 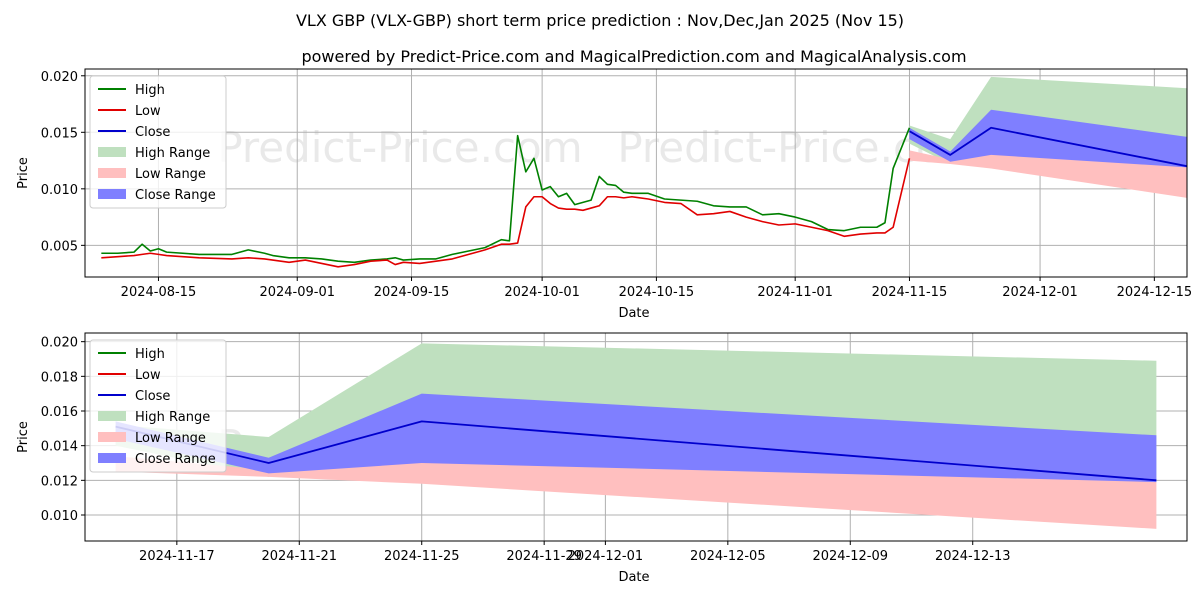 What do you see at coordinates (59, 246) in the screenshot?
I see `y-tick-label: 0.005` at bounding box center [59, 246].